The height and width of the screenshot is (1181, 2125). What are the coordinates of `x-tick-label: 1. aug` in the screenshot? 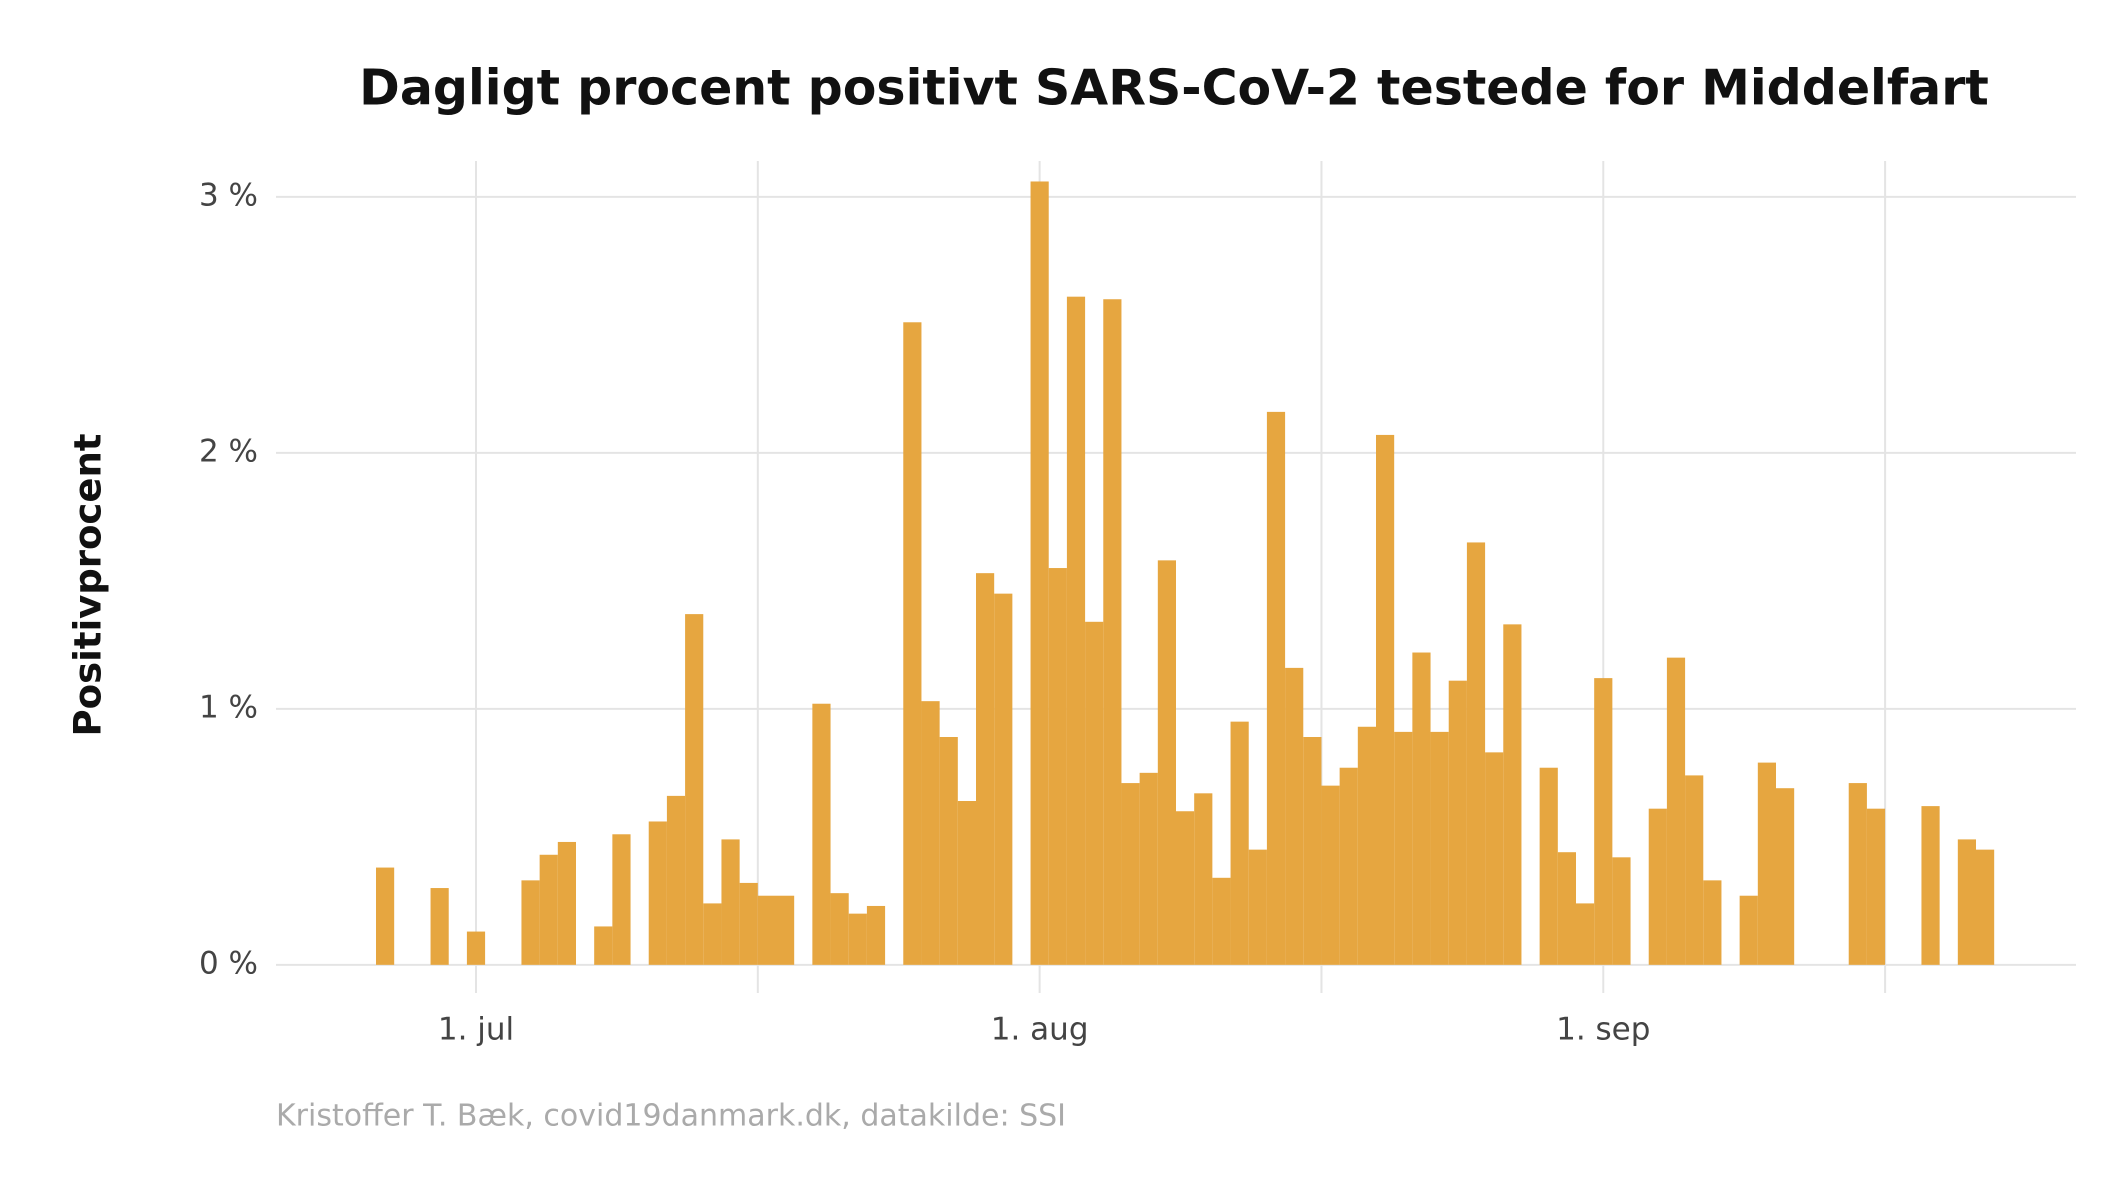 It's located at (1040, 1030).